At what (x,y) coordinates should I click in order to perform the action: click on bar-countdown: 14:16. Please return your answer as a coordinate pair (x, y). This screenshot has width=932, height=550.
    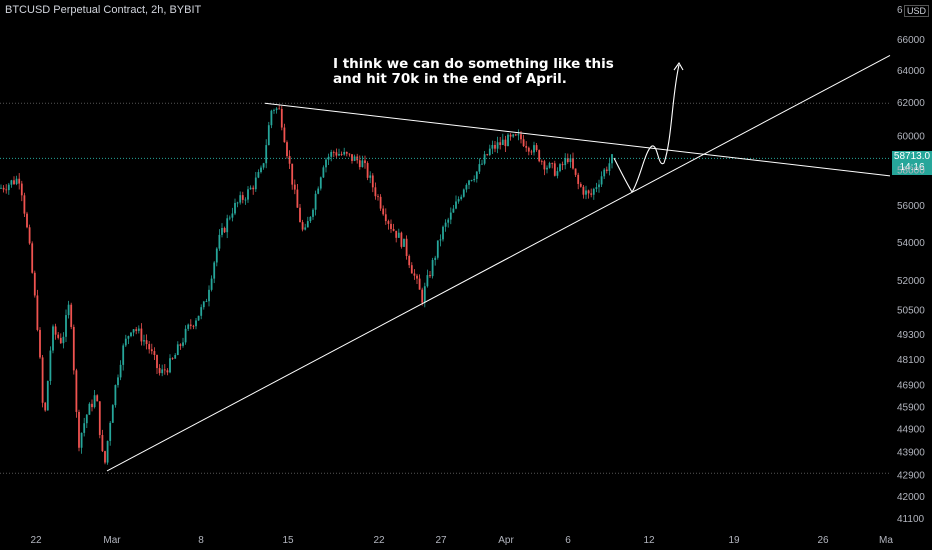
    Looking at the image, I should click on (912, 167).